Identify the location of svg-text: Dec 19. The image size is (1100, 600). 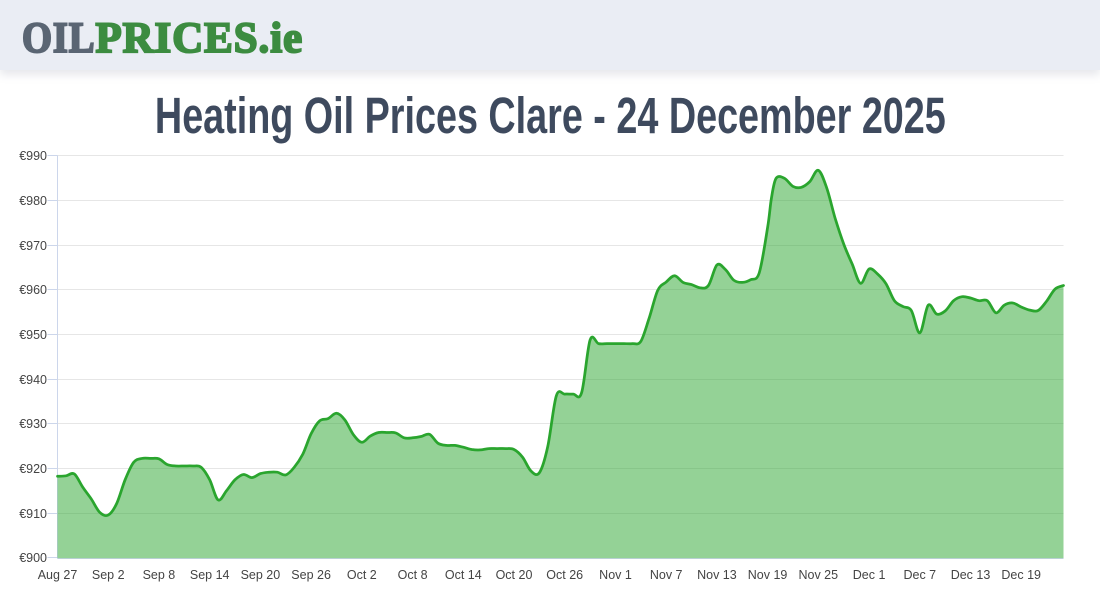
(1021, 575).